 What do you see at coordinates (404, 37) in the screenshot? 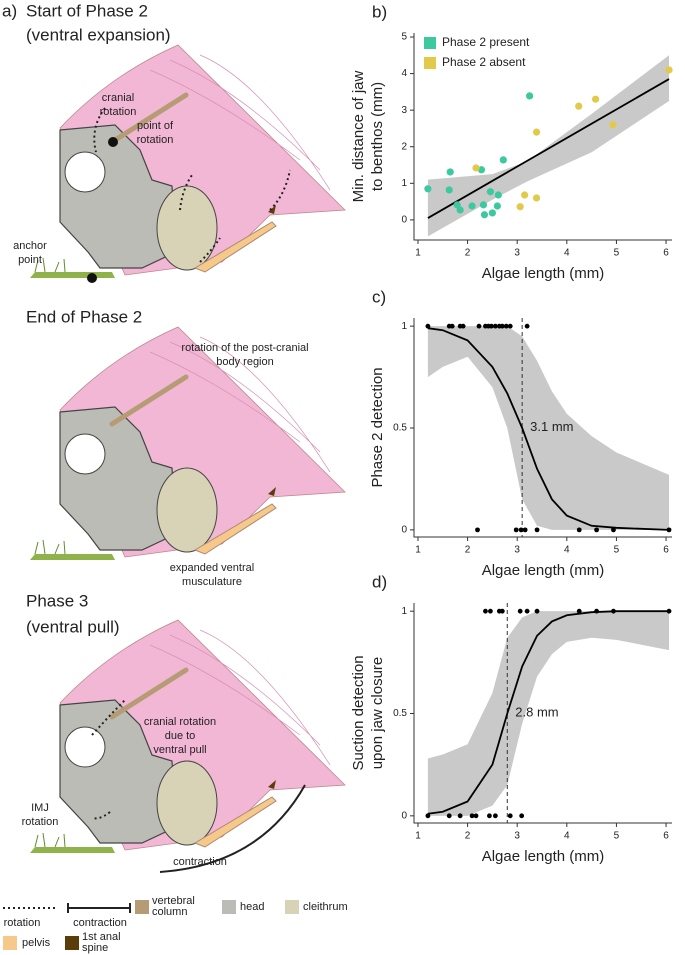
I see `y-tick-label: 5` at bounding box center [404, 37].